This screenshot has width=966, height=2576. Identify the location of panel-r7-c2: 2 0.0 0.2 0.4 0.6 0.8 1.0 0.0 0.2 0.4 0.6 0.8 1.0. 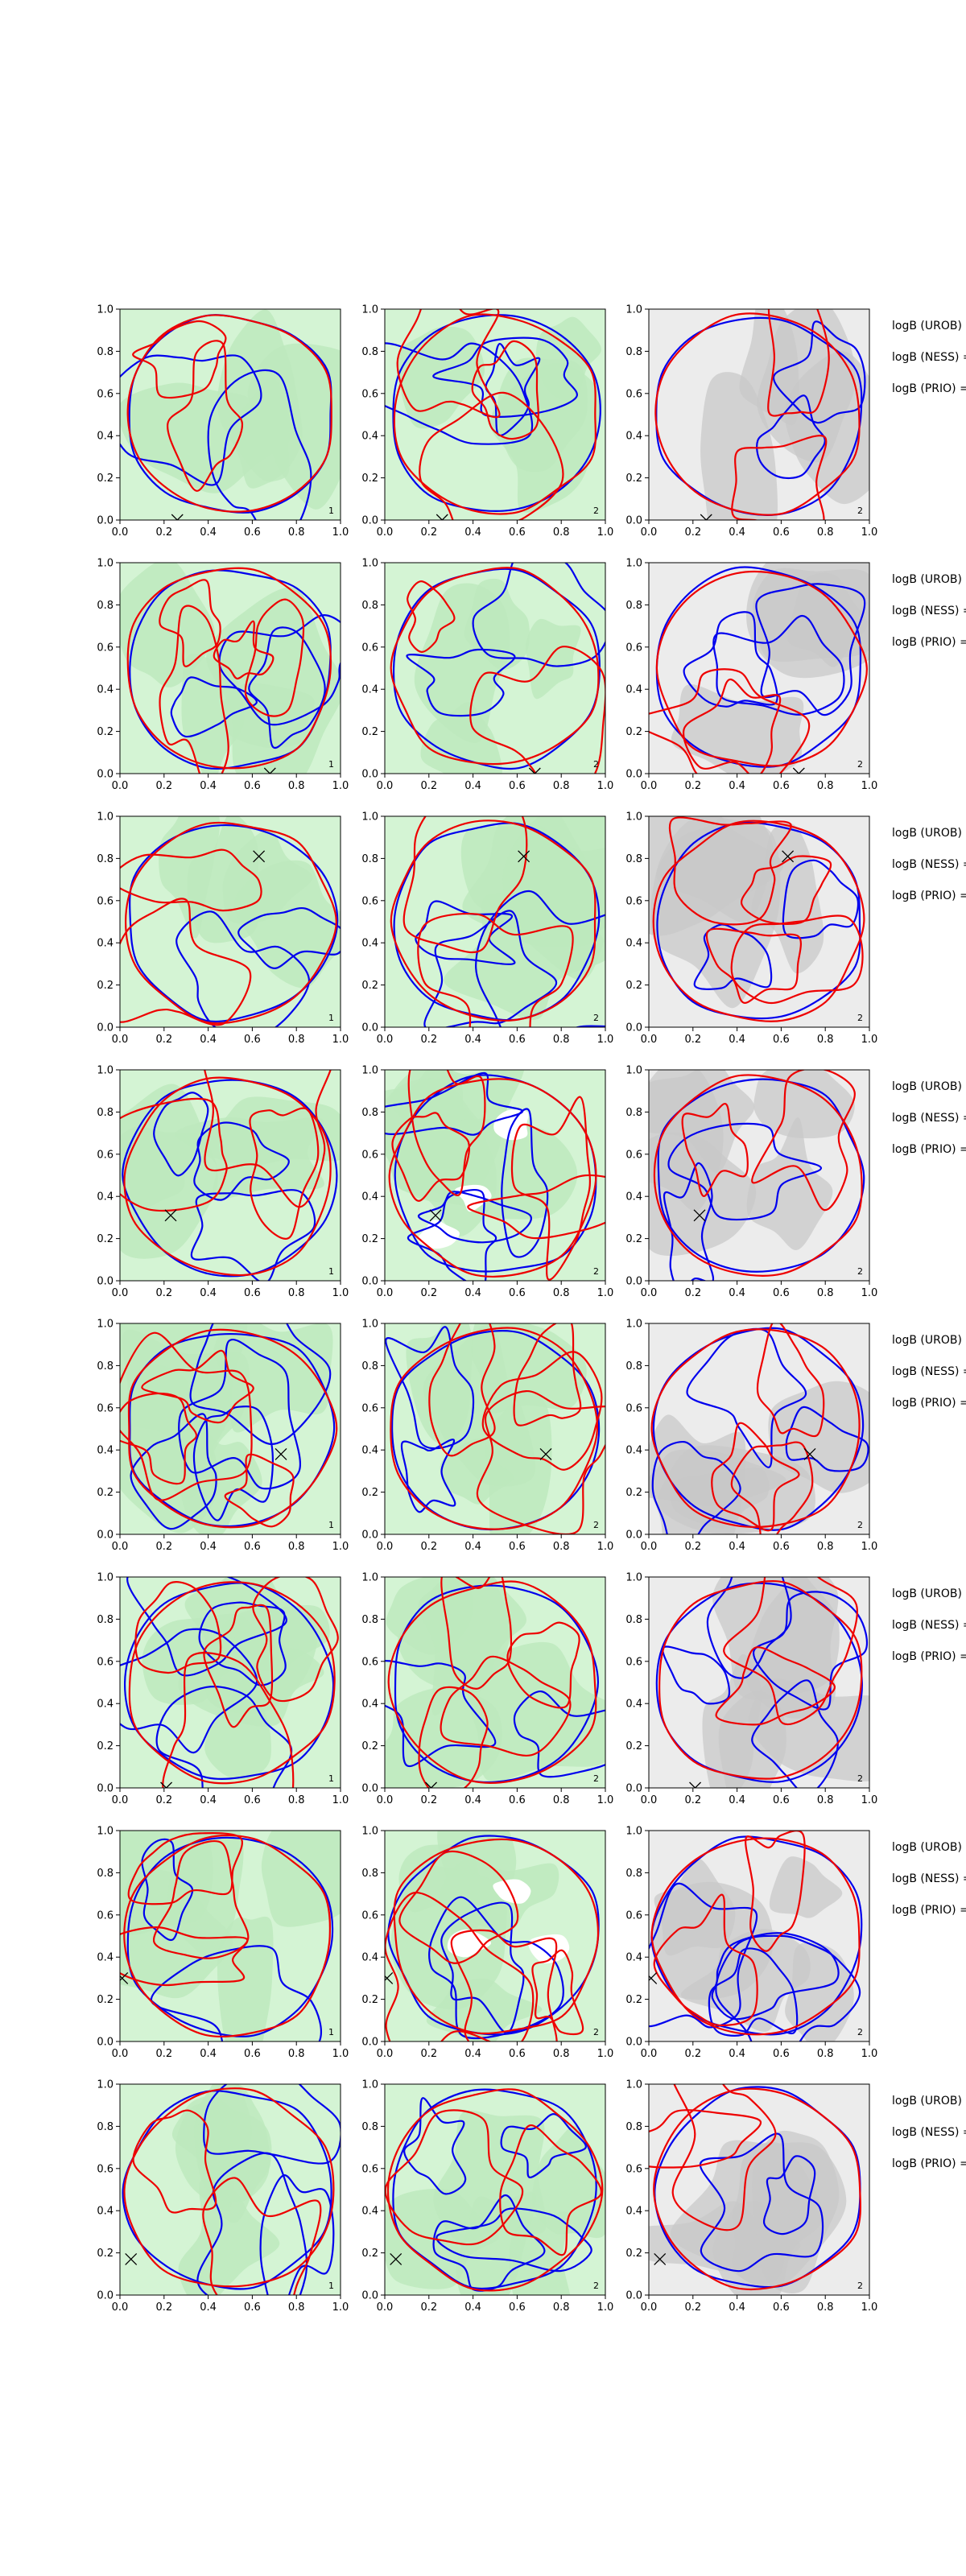
(487, 1943).